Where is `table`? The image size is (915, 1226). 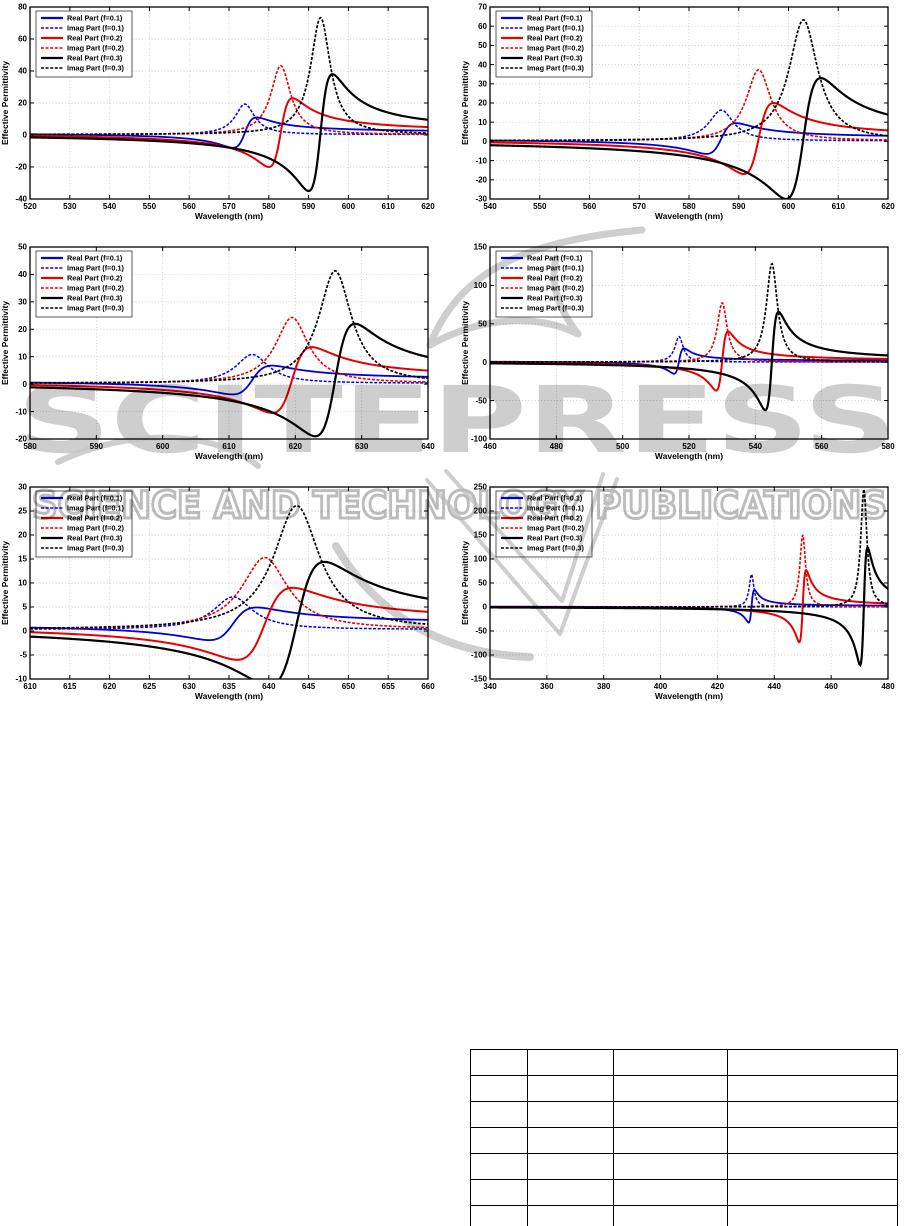 table is located at coordinates (684, 1137).